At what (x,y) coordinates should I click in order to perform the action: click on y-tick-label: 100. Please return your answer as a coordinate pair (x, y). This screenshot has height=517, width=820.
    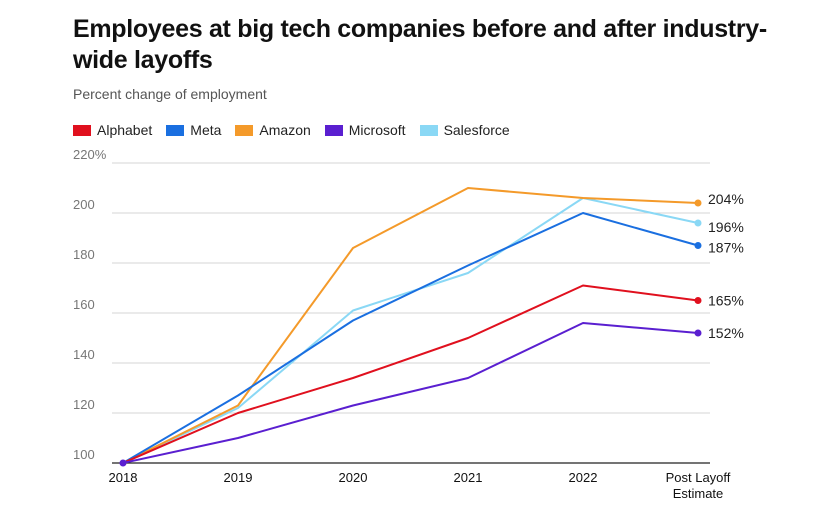
    Looking at the image, I should click on (84, 454).